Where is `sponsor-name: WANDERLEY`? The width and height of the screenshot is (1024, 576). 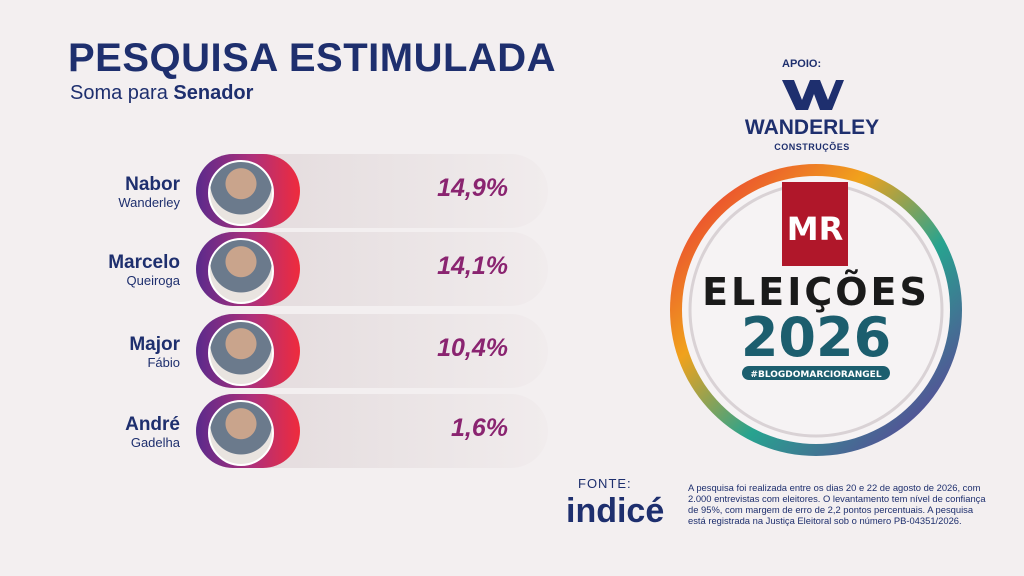
sponsor-name: WANDERLEY is located at coordinates (812, 127).